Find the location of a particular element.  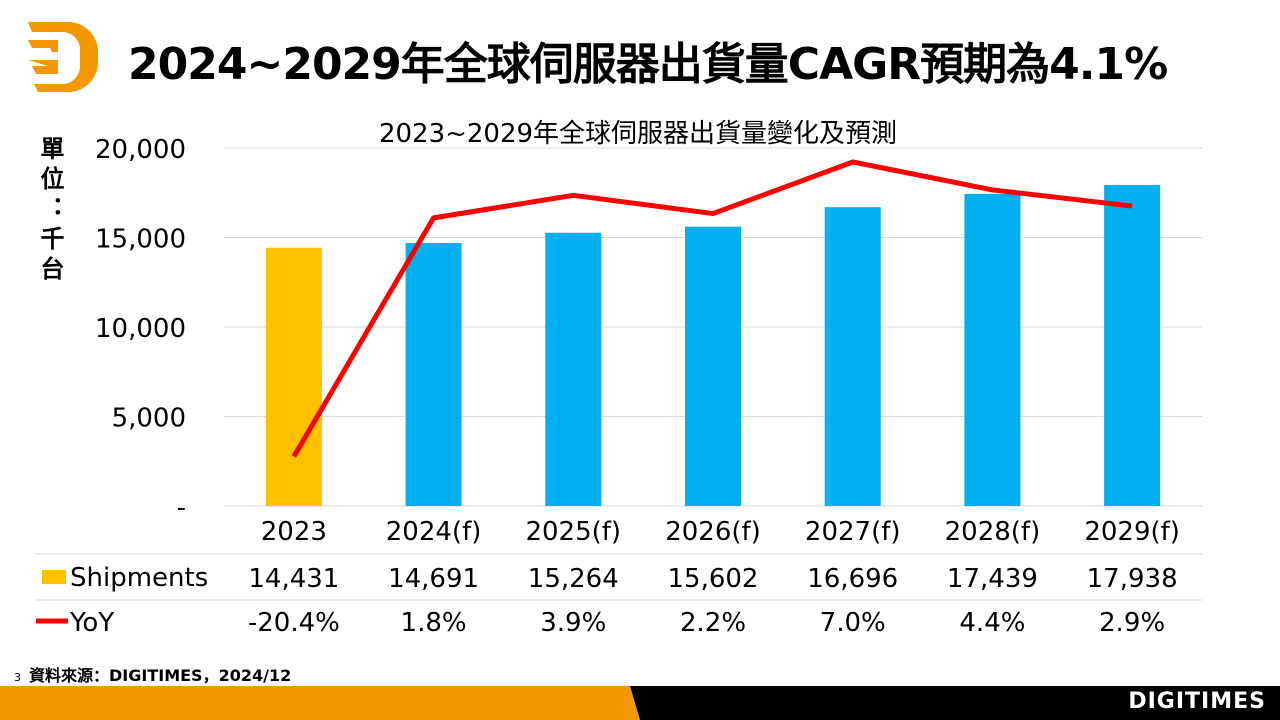

shipments-value: 16,696 is located at coordinates (852, 579).